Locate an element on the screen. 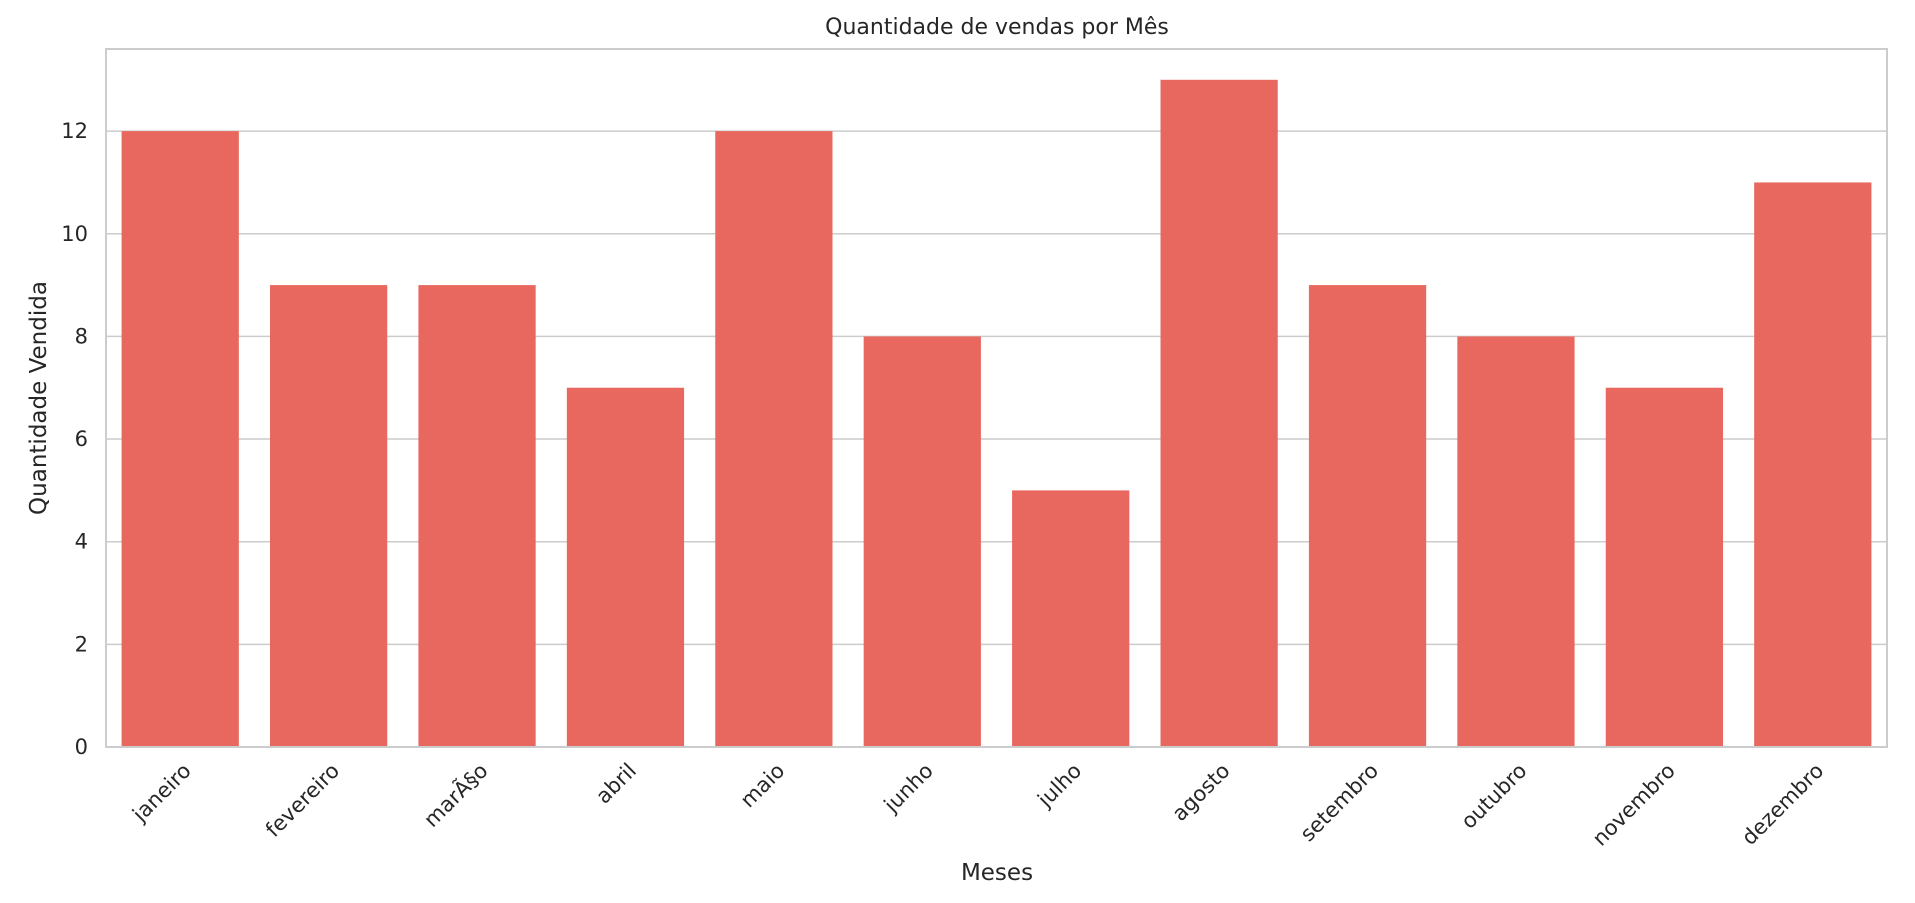 Image resolution: width=1915 pixels, height=903 pixels. x-tick-label: agosto is located at coordinates (1200, 792).